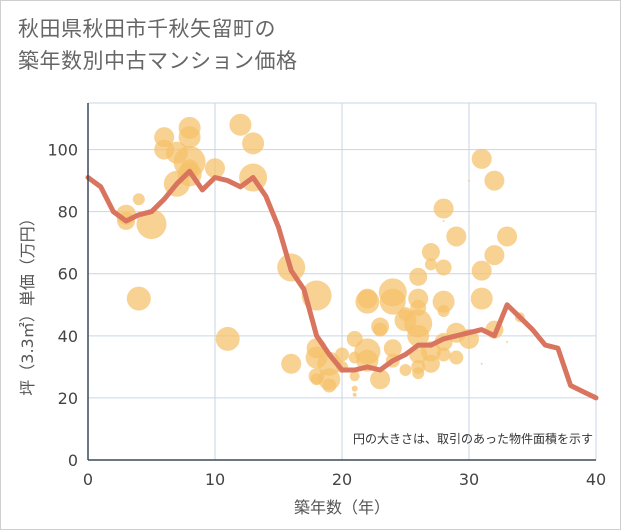 The width and height of the screenshot is (621, 530). I want to click on x-tick-label: 10, so click(215, 479).